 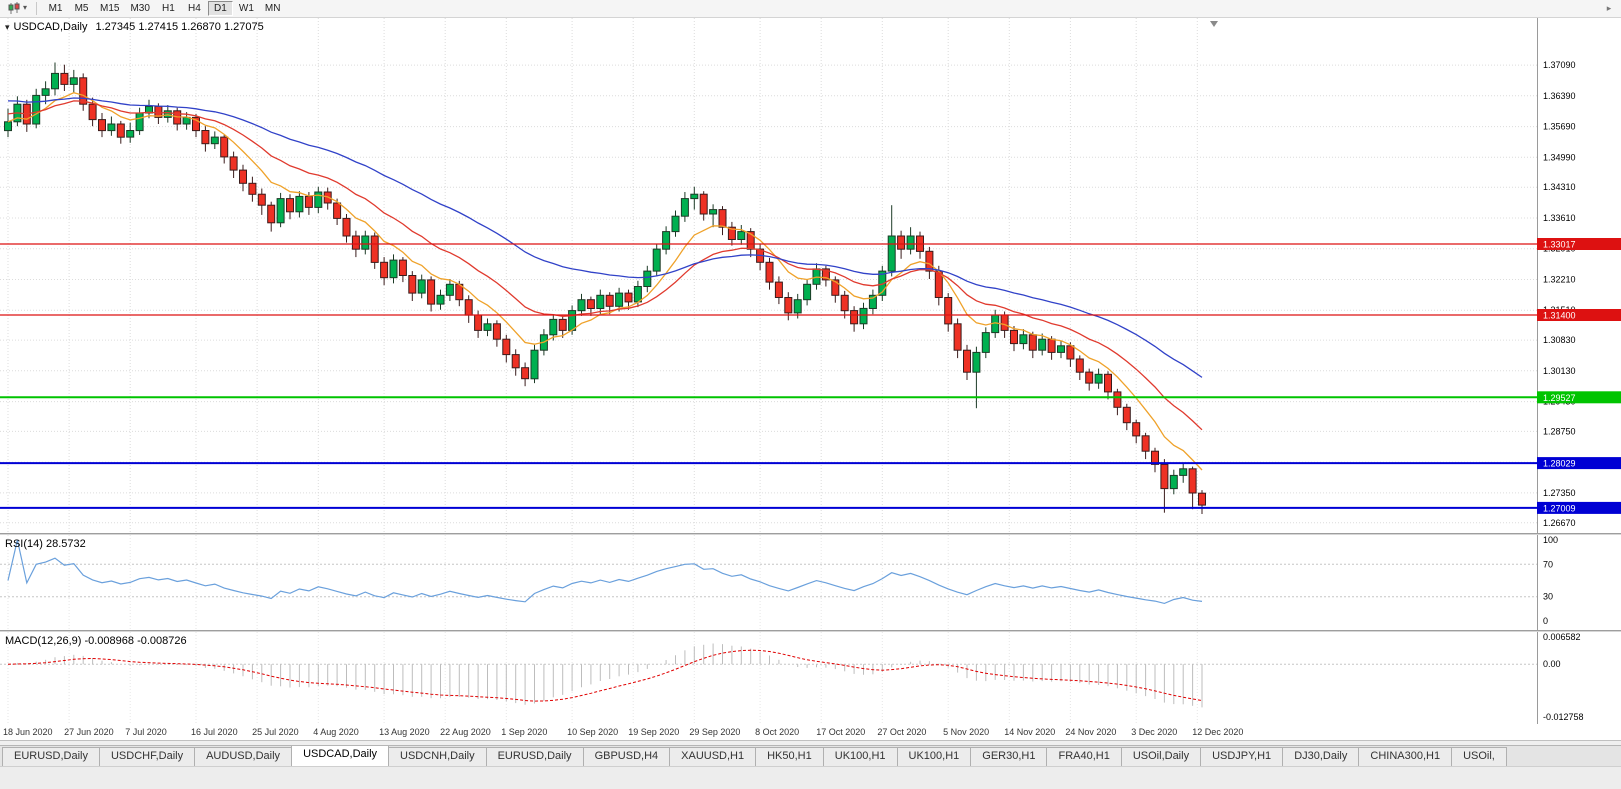 What do you see at coordinates (1154, 731) in the screenshot?
I see `date-label: 3 Dec 2020` at bounding box center [1154, 731].